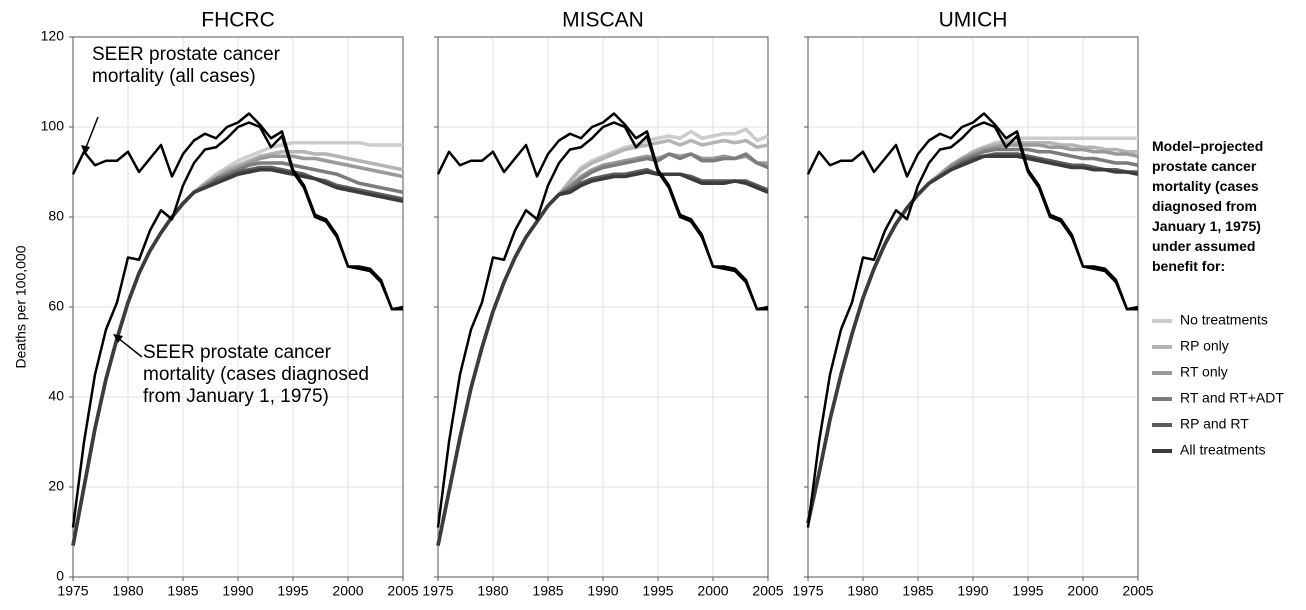 The width and height of the screenshot is (1306, 610). Describe the element at coordinates (1214, 424) in the screenshot. I see `legend-label: RP and RT` at that location.